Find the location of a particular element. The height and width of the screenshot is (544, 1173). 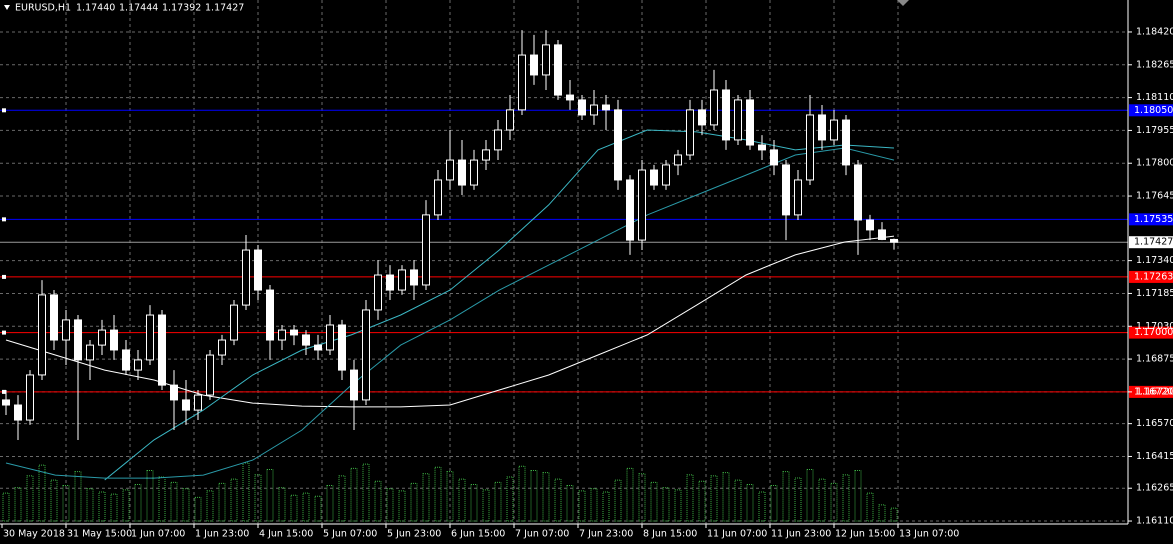

y-tick-label: 1.16720 is located at coordinates (1154, 391).